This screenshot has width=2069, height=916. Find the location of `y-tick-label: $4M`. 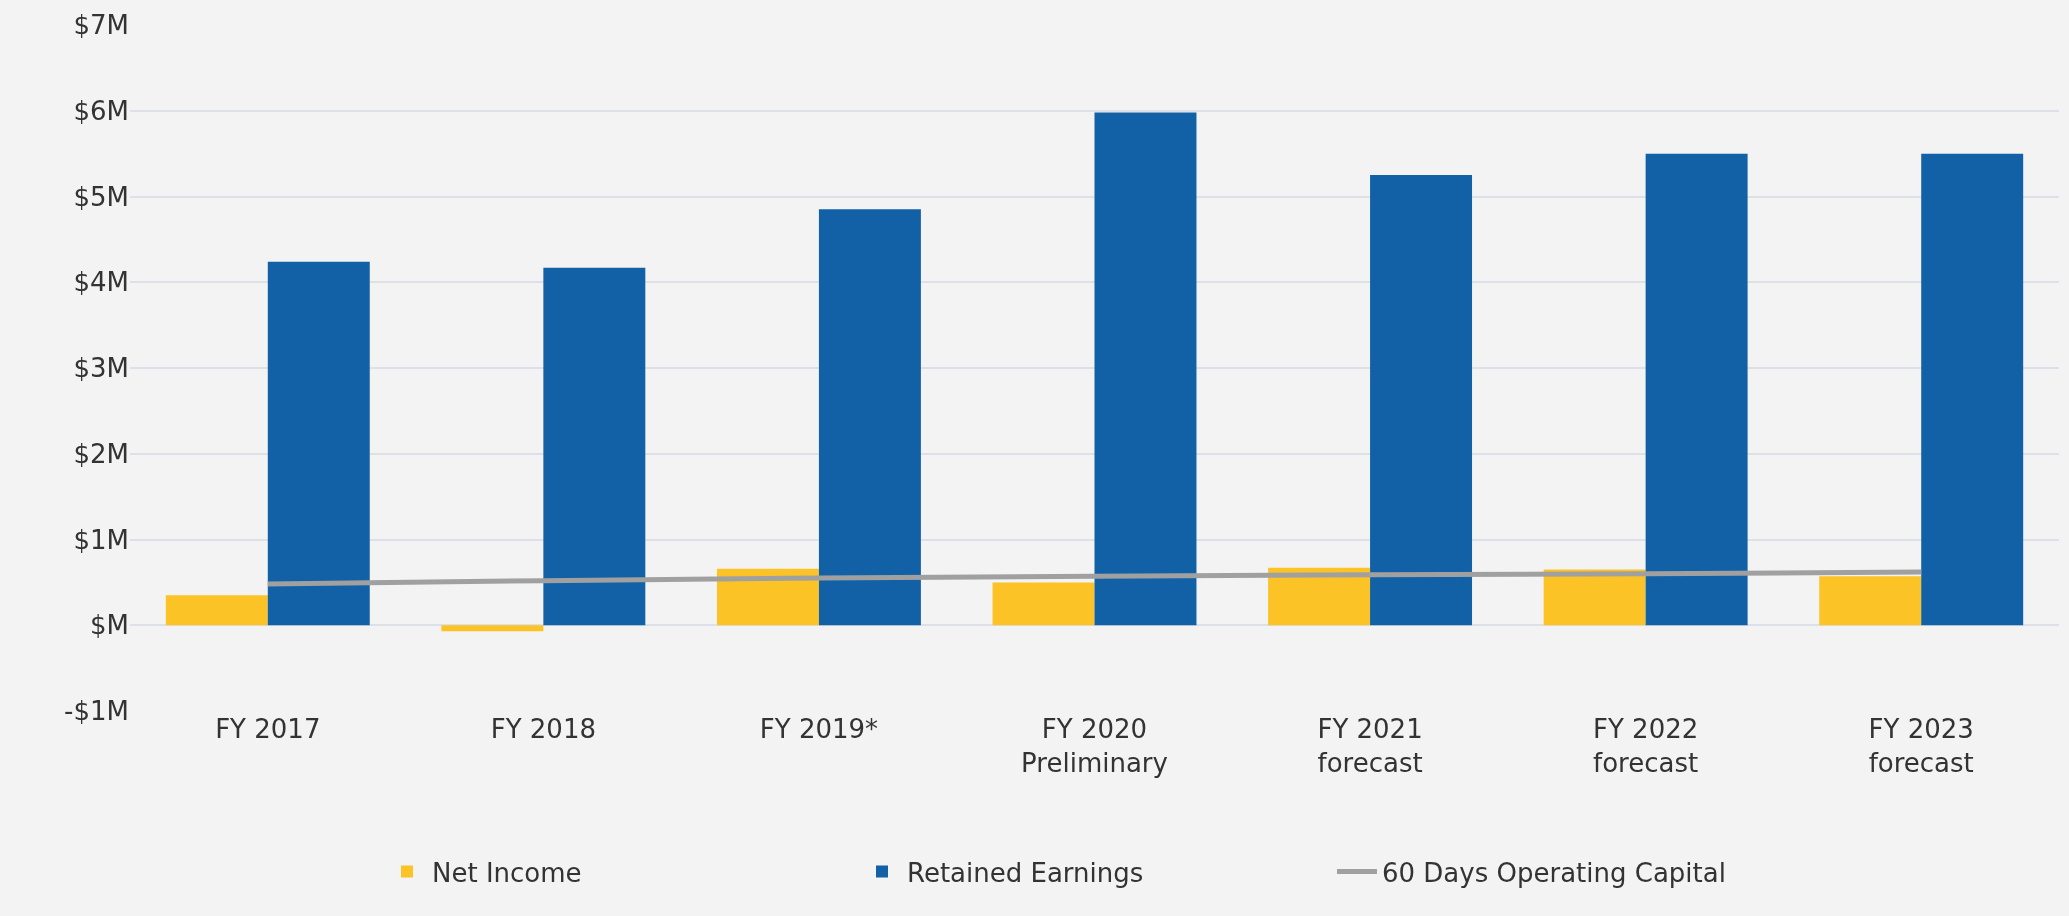

y-tick-label: $4M is located at coordinates (101, 282).